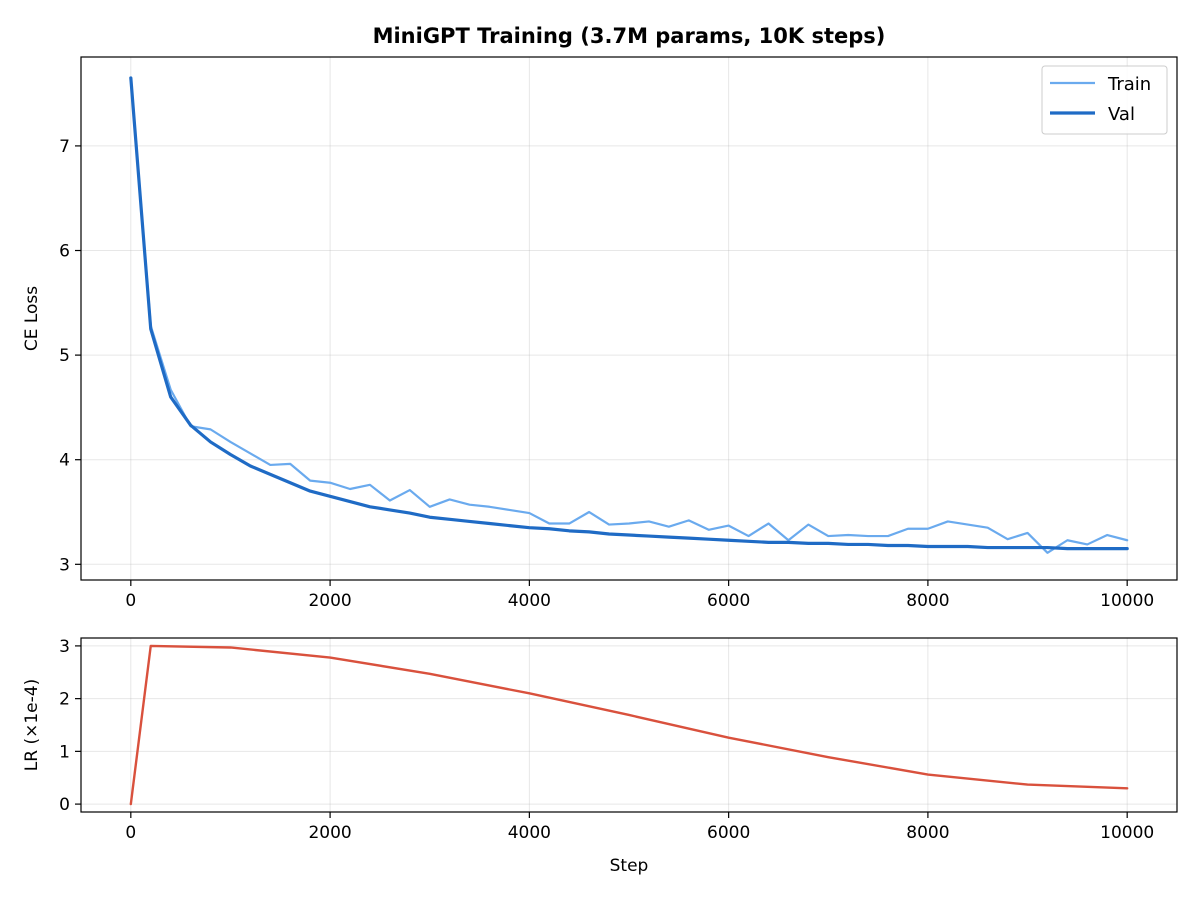  I want to click on lr-y-axis-label: LR (×1e-4), so click(32, 725).